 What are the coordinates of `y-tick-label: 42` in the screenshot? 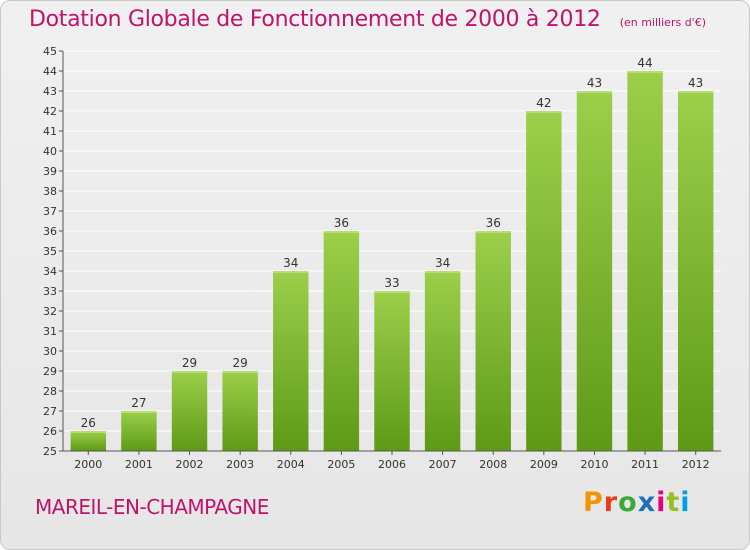 It's located at (50, 111).